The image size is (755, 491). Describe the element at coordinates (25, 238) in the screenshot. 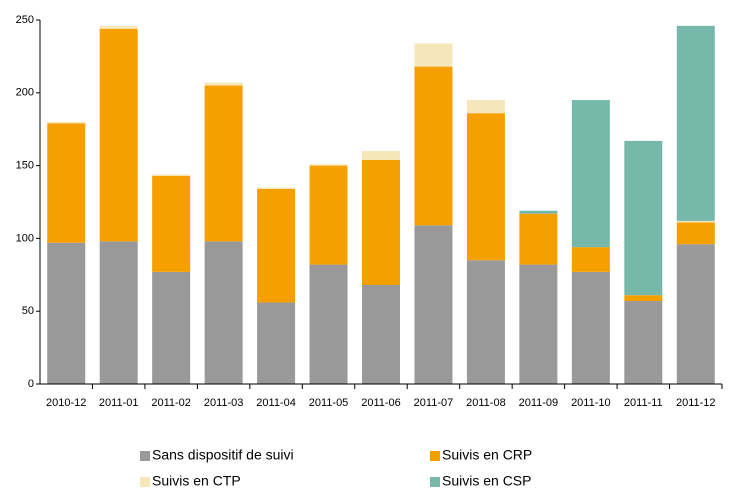

I see `y-tick-label: 100` at that location.